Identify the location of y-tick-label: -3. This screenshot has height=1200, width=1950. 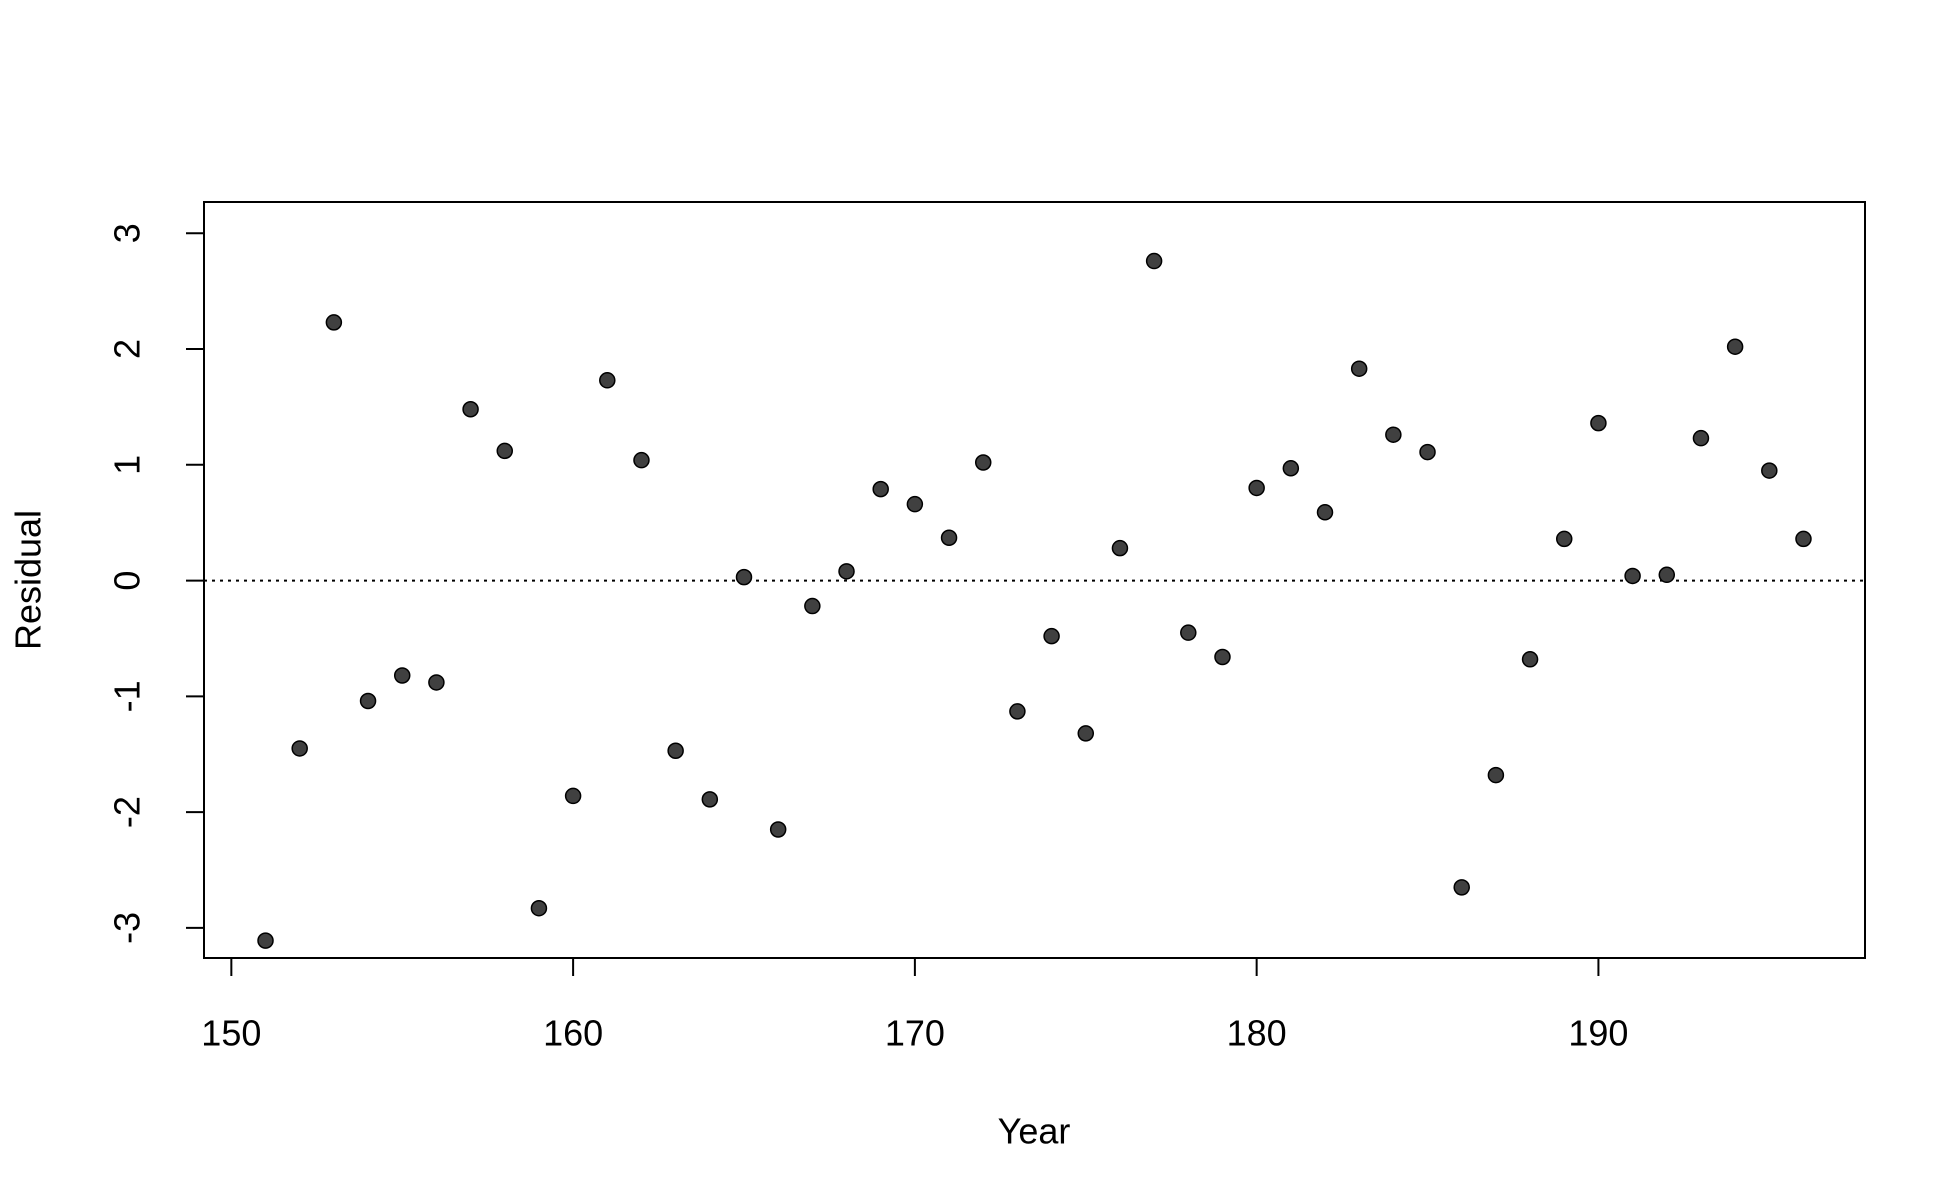
(127, 928).